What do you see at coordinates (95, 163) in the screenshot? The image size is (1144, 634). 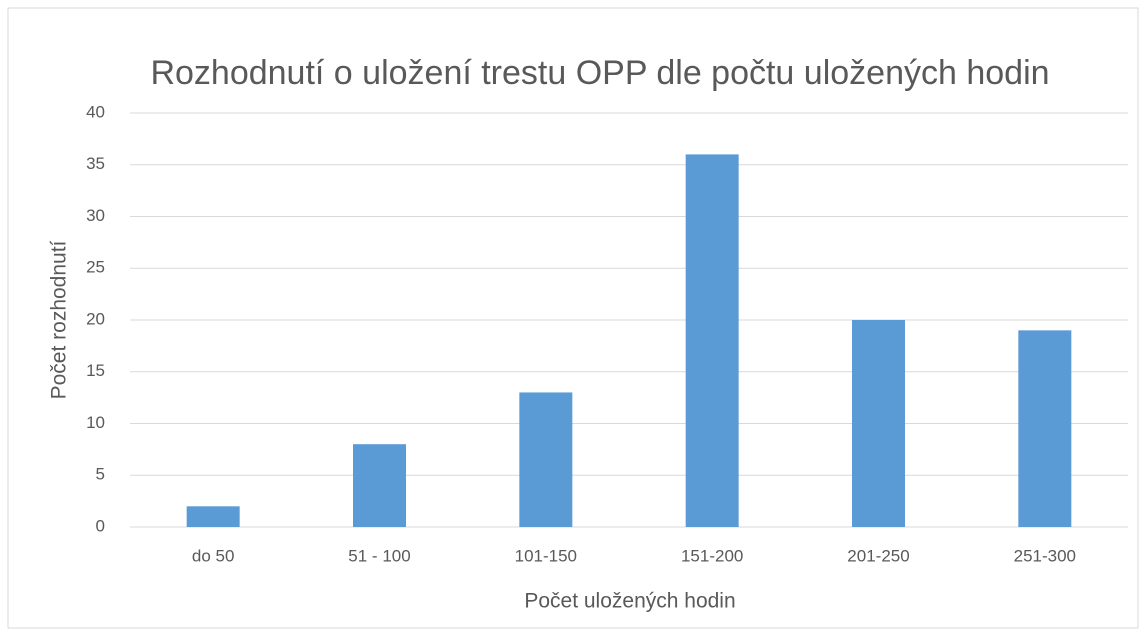 I see `y-tick-label: 35` at bounding box center [95, 163].